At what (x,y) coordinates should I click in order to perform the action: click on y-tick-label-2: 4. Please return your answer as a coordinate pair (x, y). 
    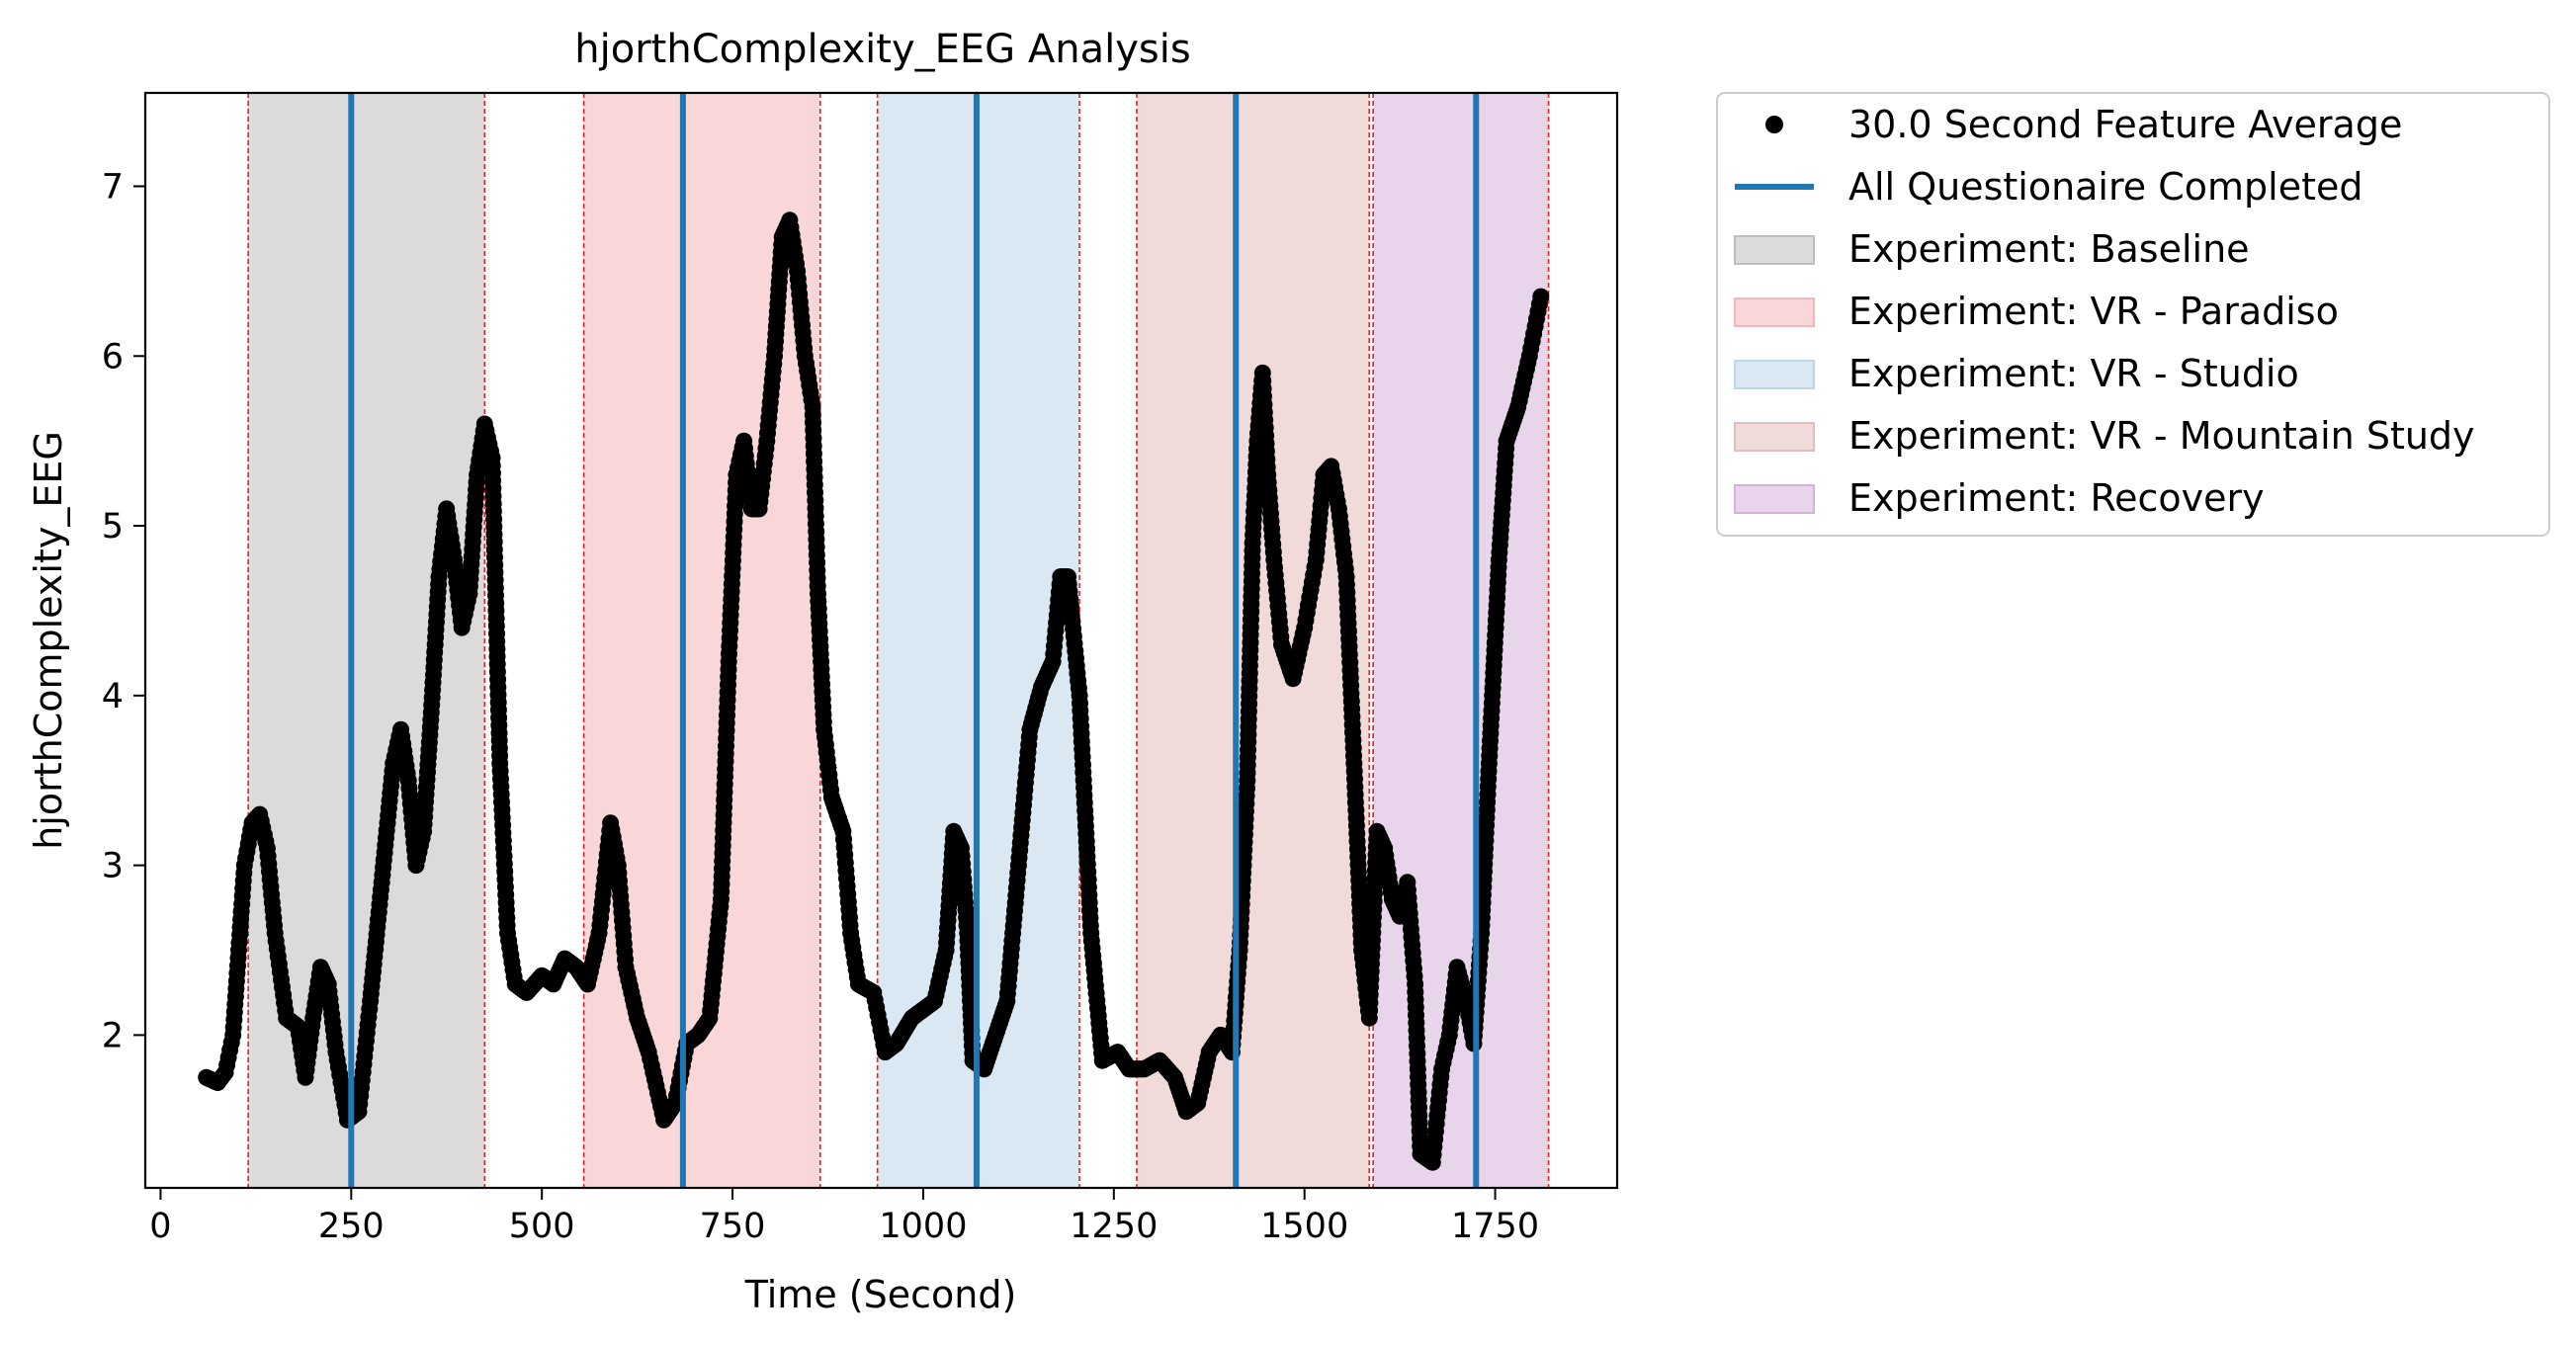
    Looking at the image, I should click on (113, 696).